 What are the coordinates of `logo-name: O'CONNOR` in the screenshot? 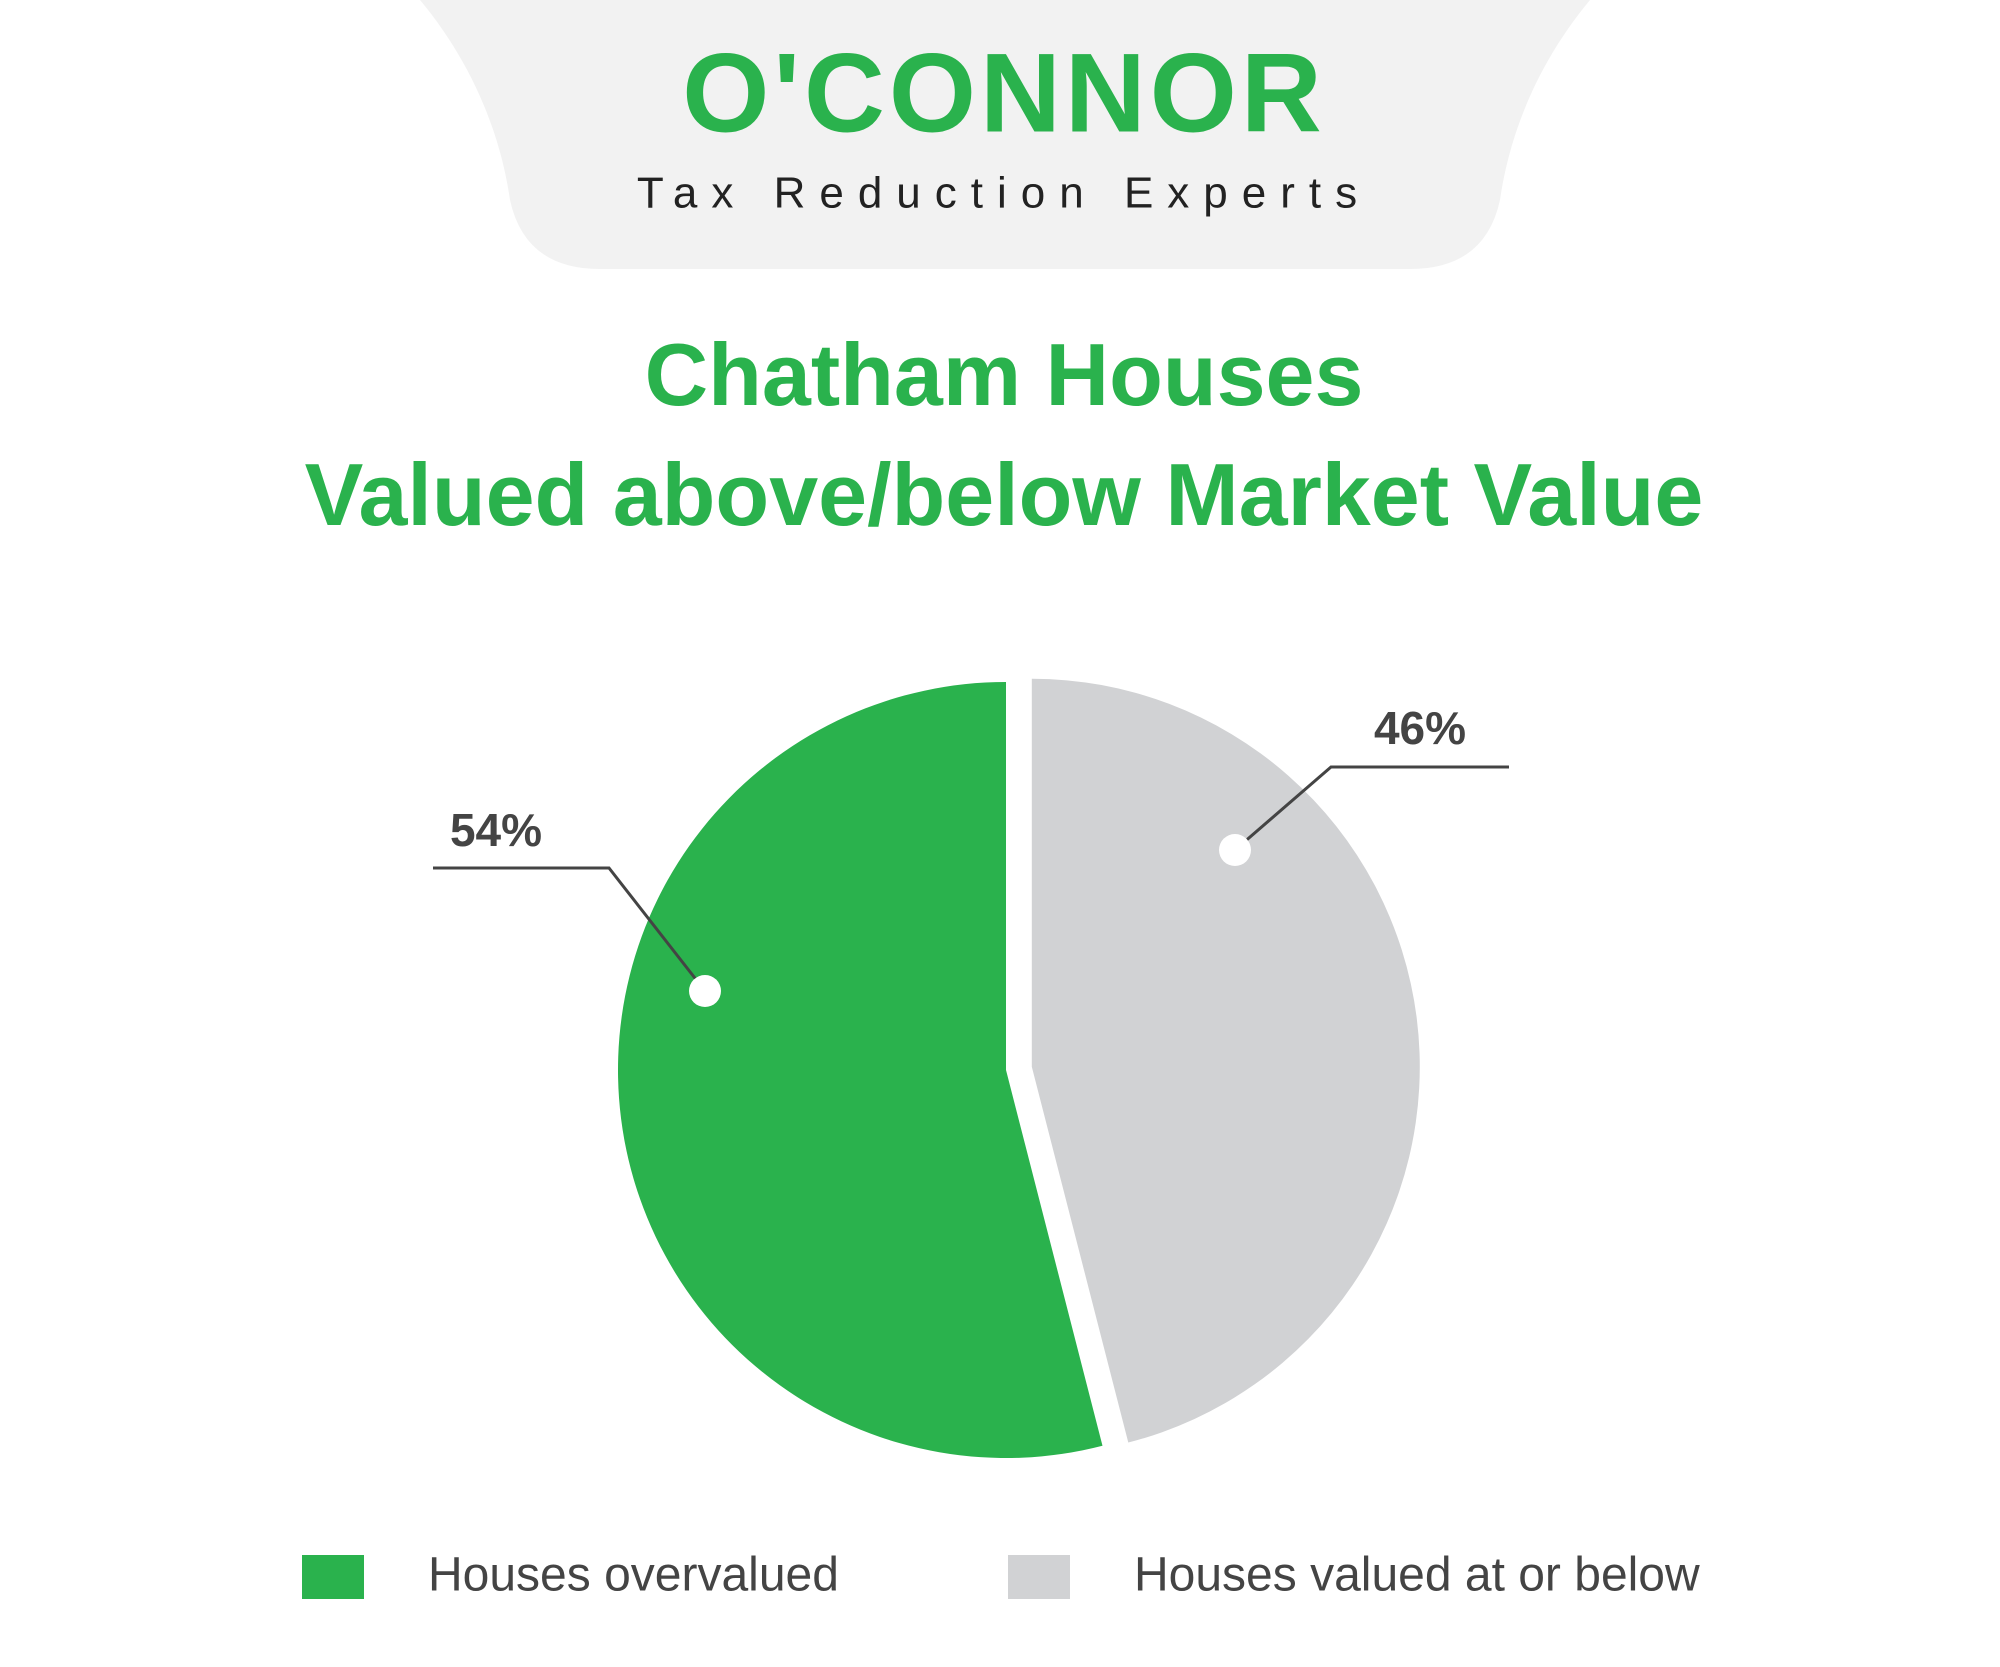 It's located at (1004, 93).